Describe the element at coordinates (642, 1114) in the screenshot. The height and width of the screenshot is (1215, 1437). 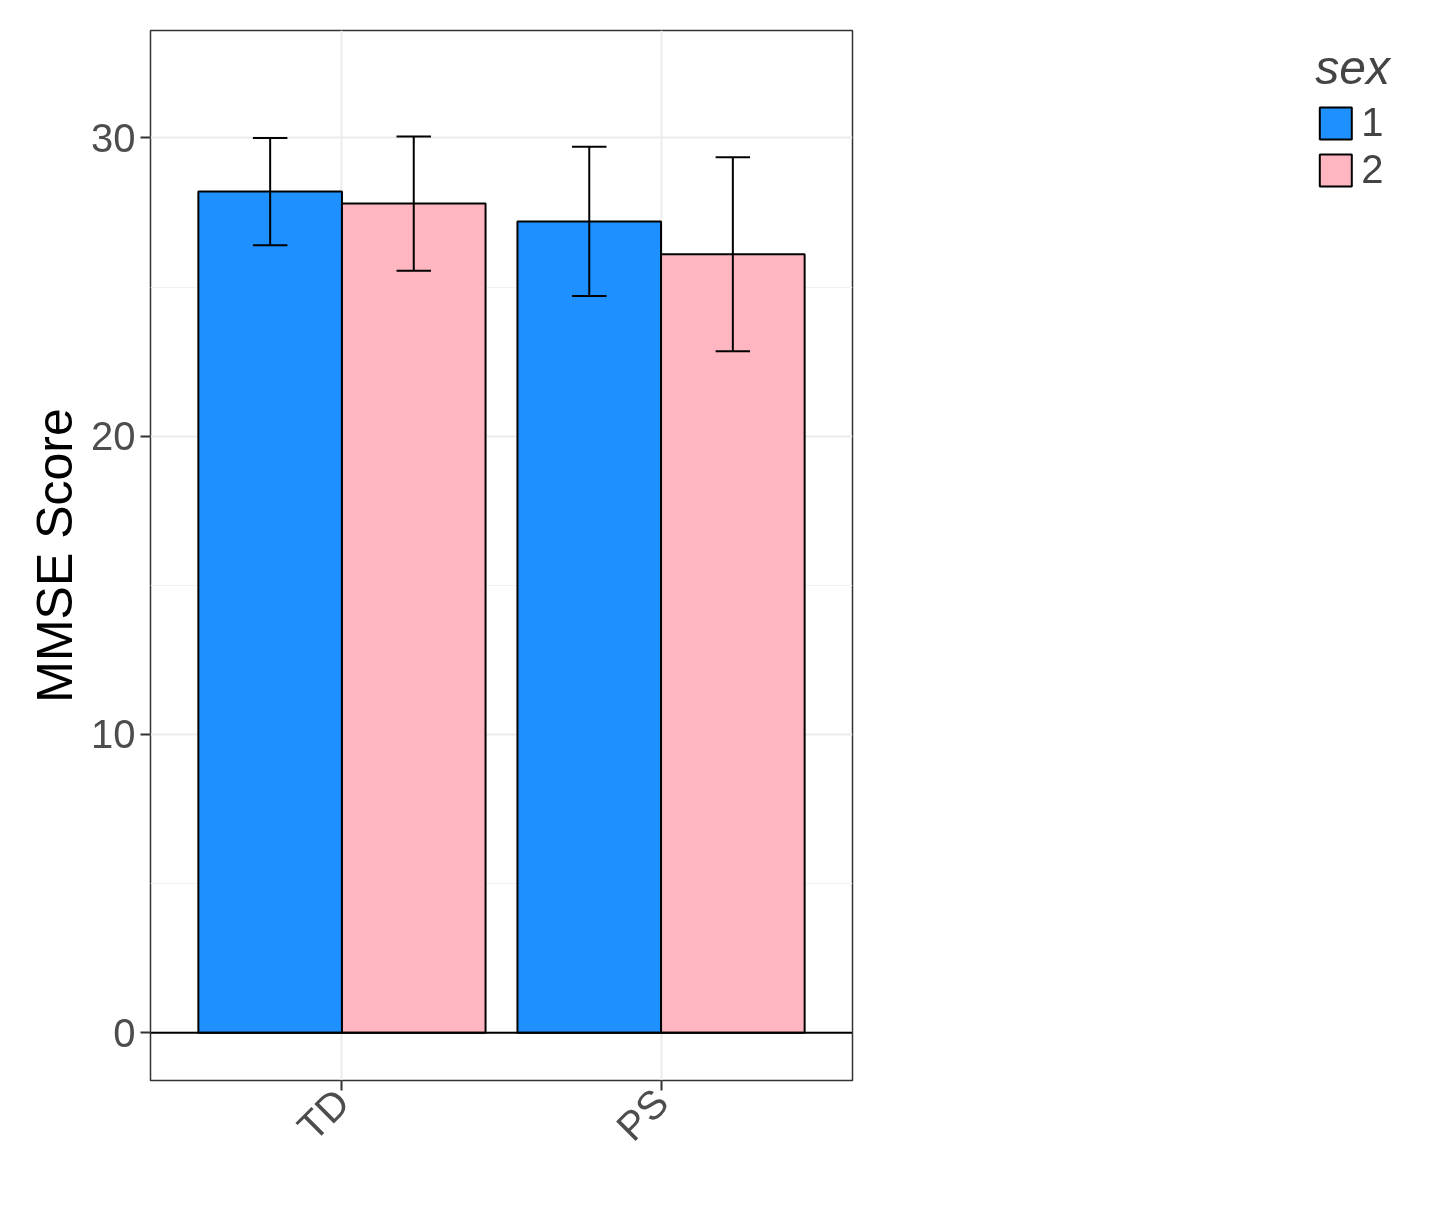
I see `x-tick-label: PS` at that location.